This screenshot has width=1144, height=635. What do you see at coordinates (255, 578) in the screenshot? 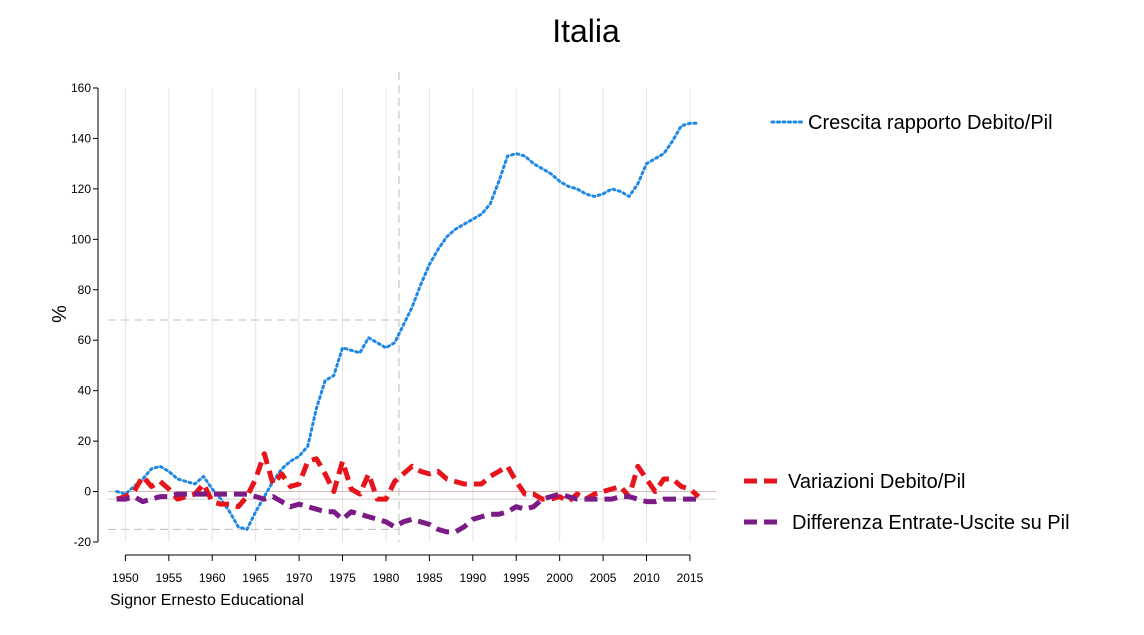
I see `x-tick-label: 1965` at bounding box center [255, 578].